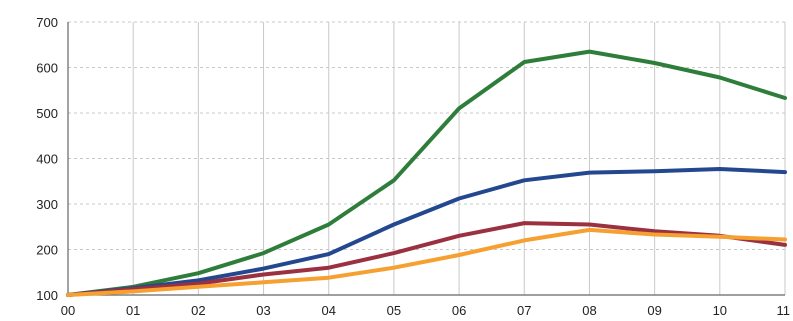 The height and width of the screenshot is (321, 793). I want to click on x-tick-label-02: 02, so click(198, 310).